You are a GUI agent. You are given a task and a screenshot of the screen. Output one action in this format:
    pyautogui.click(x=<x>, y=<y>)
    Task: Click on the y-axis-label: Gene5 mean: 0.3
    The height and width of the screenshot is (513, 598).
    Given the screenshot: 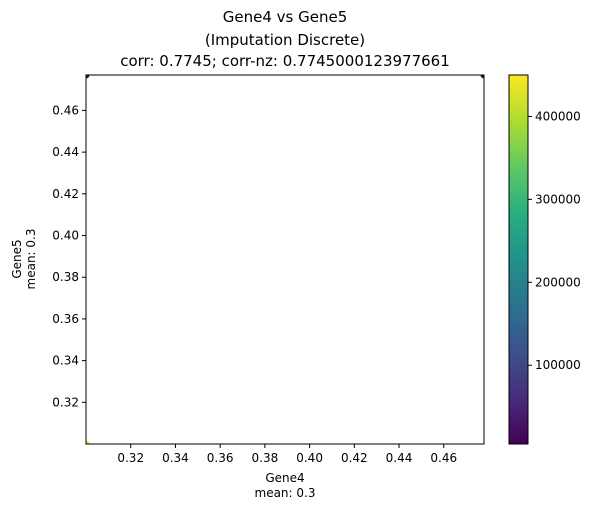 What is the action you would take?
    pyautogui.click(x=24, y=259)
    